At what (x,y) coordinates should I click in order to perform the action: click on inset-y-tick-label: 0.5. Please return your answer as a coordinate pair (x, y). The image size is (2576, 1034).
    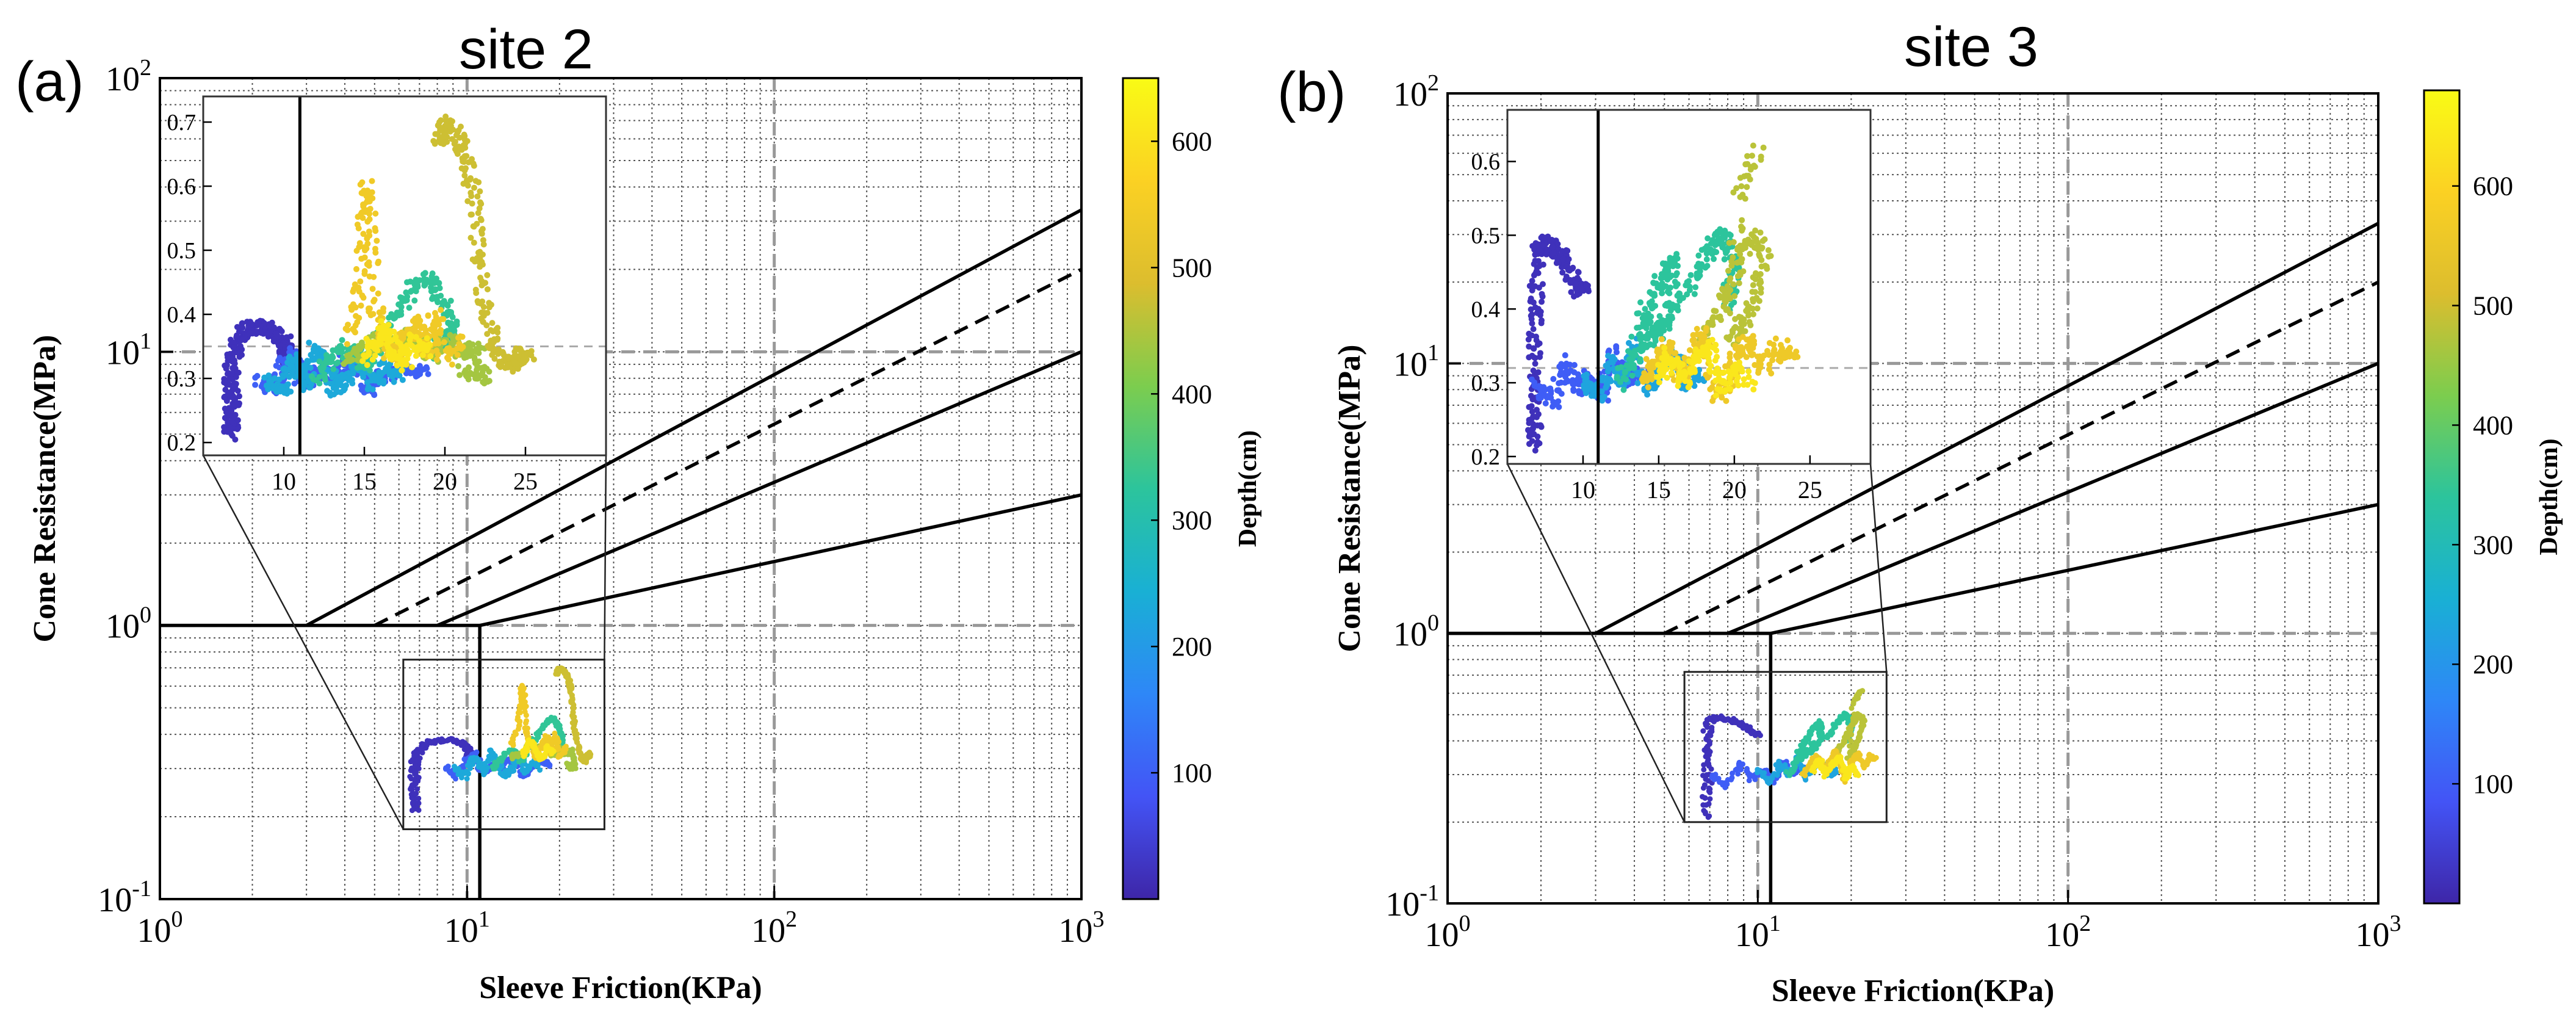
    Looking at the image, I should click on (182, 251).